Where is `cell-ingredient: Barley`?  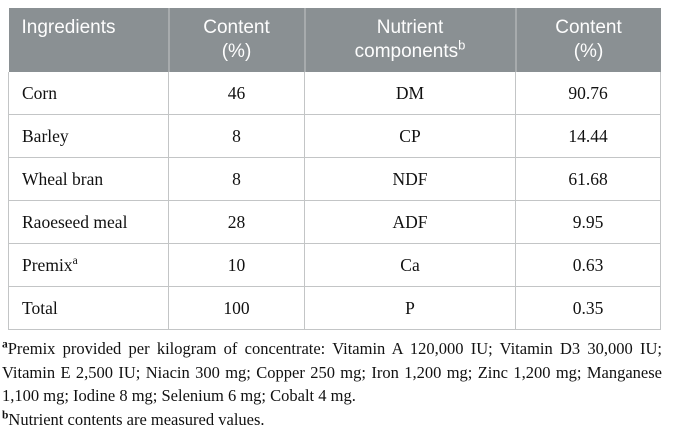
cell-ingredient: Barley is located at coordinates (88, 136).